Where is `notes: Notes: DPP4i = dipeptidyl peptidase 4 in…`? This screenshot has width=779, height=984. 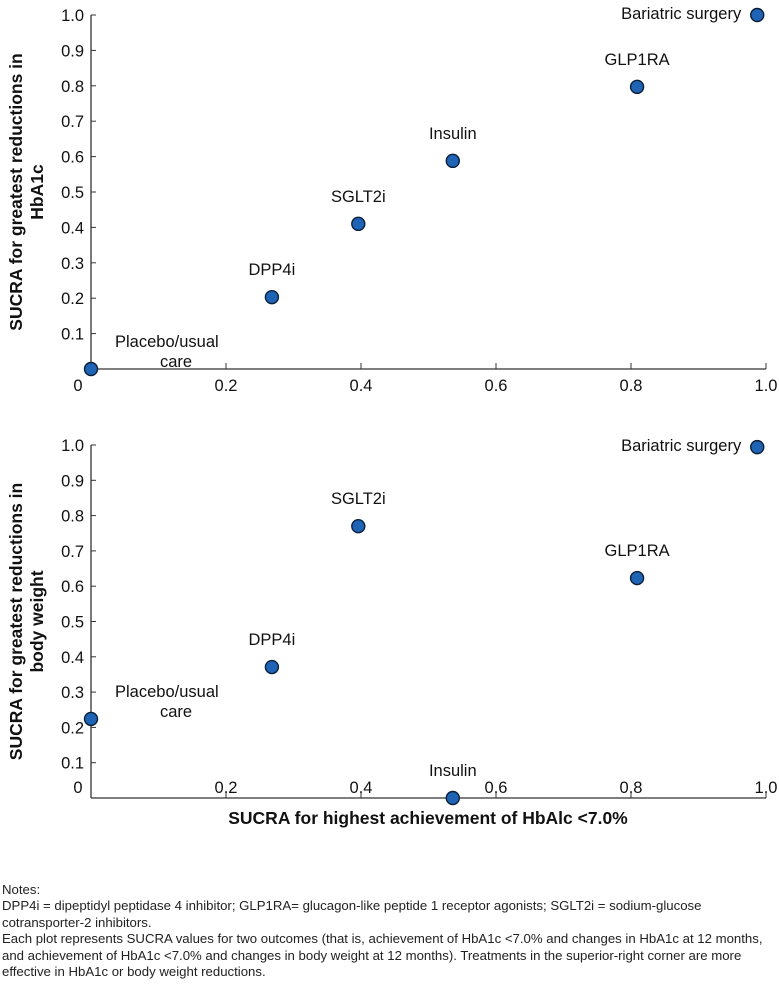 notes: Notes: DPP4i = dipeptidyl peptidase 4 in… is located at coordinates (387, 931).